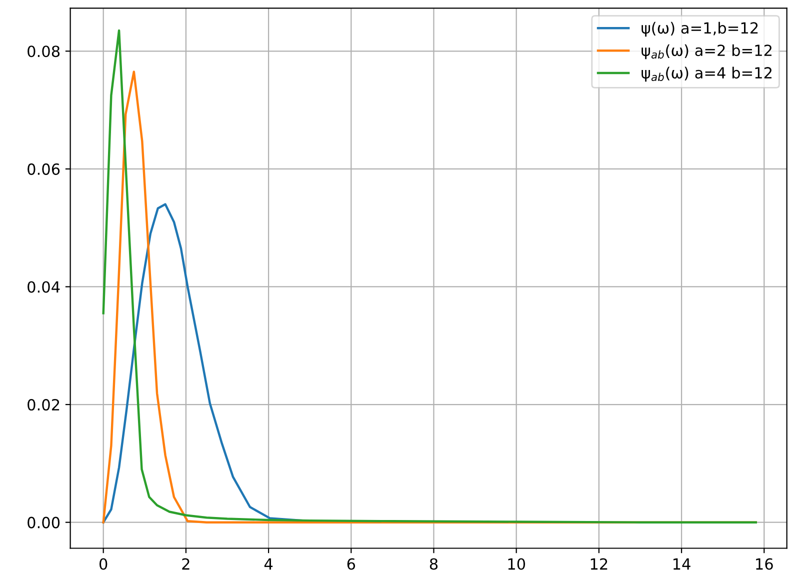  I want to click on legend-label: ψ$_{ab}$(ω) a=4 b=12, so click(707, 74).